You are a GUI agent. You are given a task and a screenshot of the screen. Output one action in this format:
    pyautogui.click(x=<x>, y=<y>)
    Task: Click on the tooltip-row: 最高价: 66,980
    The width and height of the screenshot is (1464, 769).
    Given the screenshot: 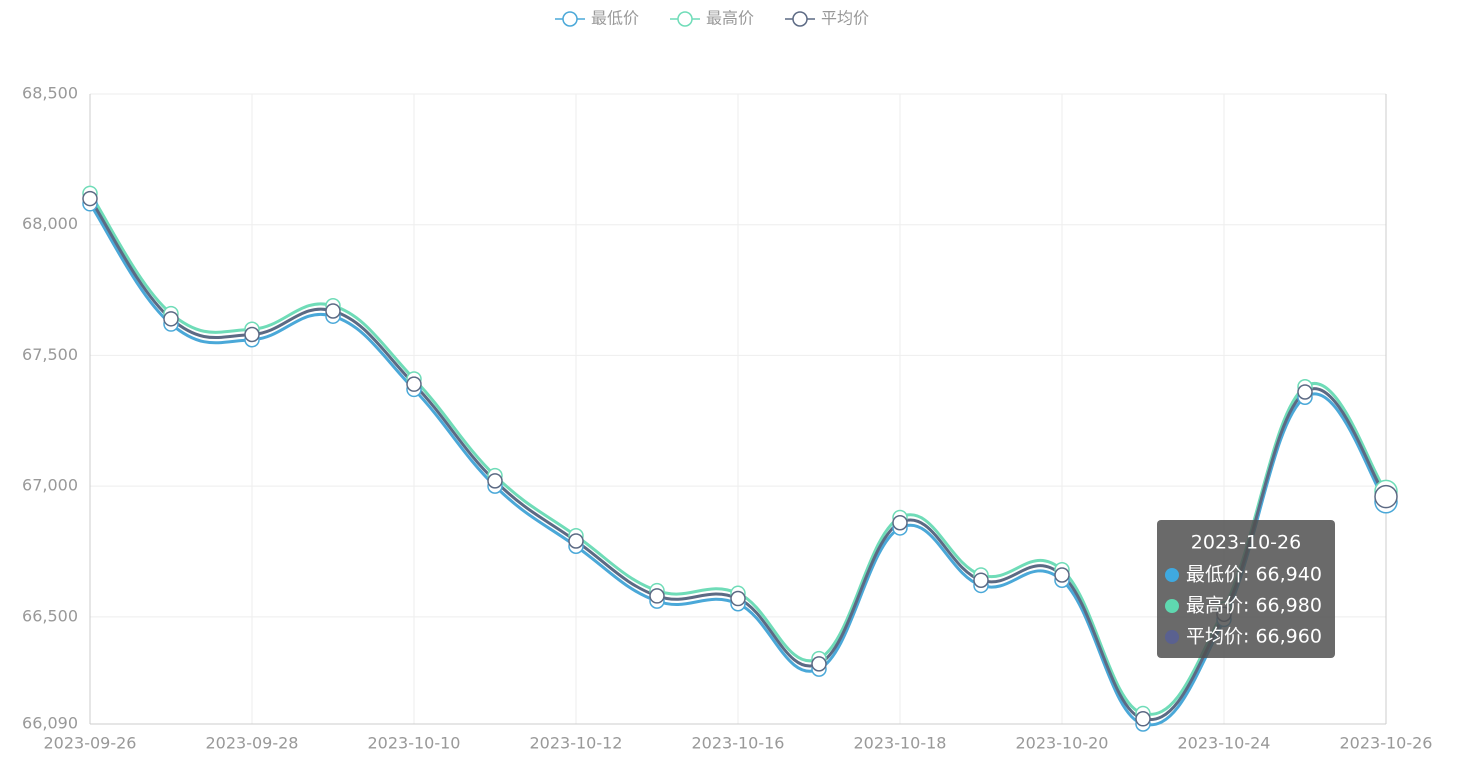 What is the action you would take?
    pyautogui.click(x=1254, y=606)
    